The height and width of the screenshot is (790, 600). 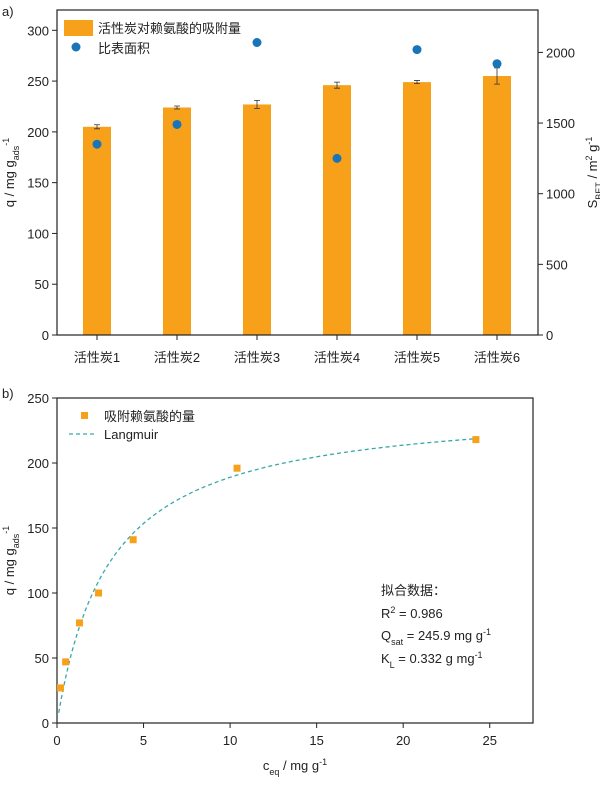 I want to click on x-tick-label: 活性炭5, so click(x=417, y=357).